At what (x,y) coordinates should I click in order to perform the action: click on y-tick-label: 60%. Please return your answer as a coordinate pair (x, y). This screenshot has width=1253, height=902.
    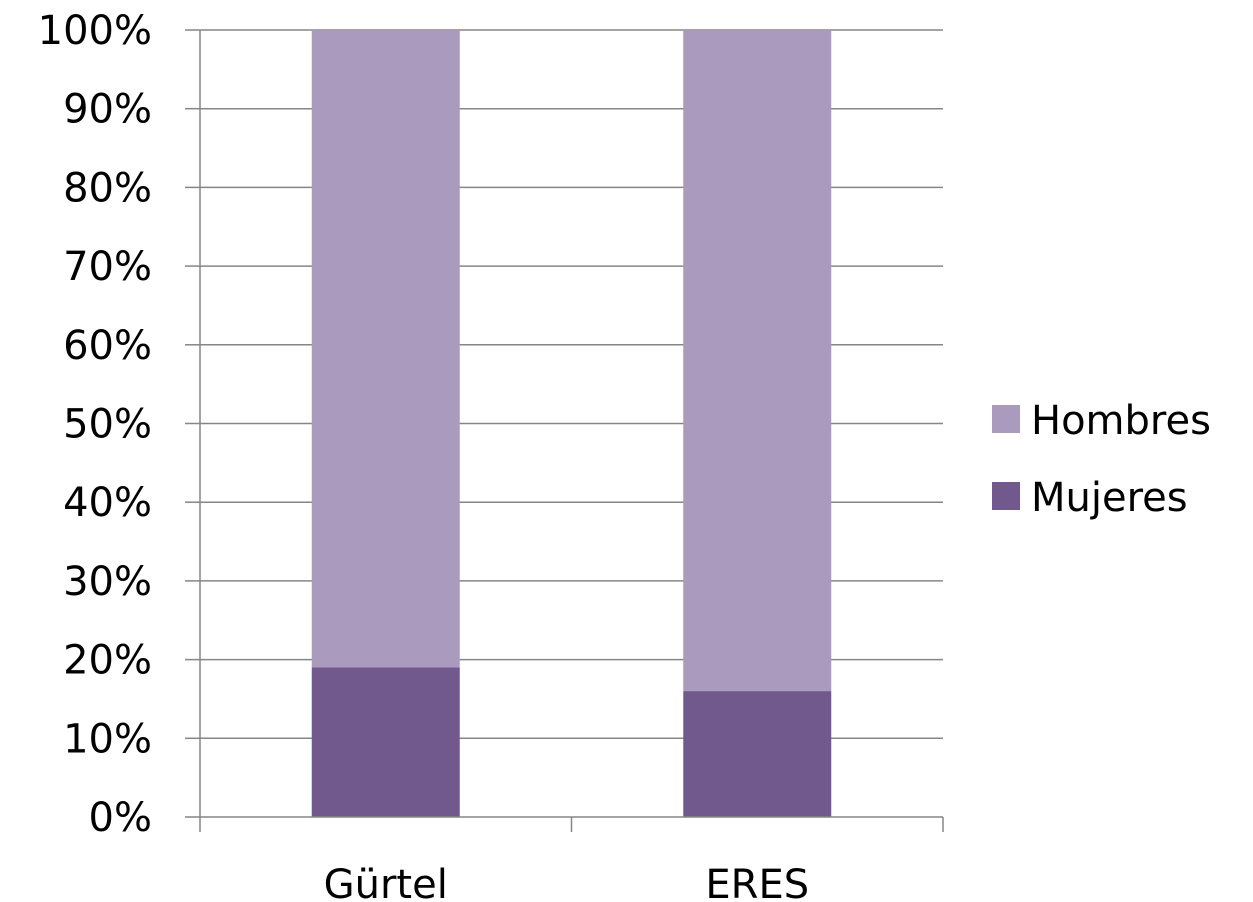
    Looking at the image, I should click on (107, 346).